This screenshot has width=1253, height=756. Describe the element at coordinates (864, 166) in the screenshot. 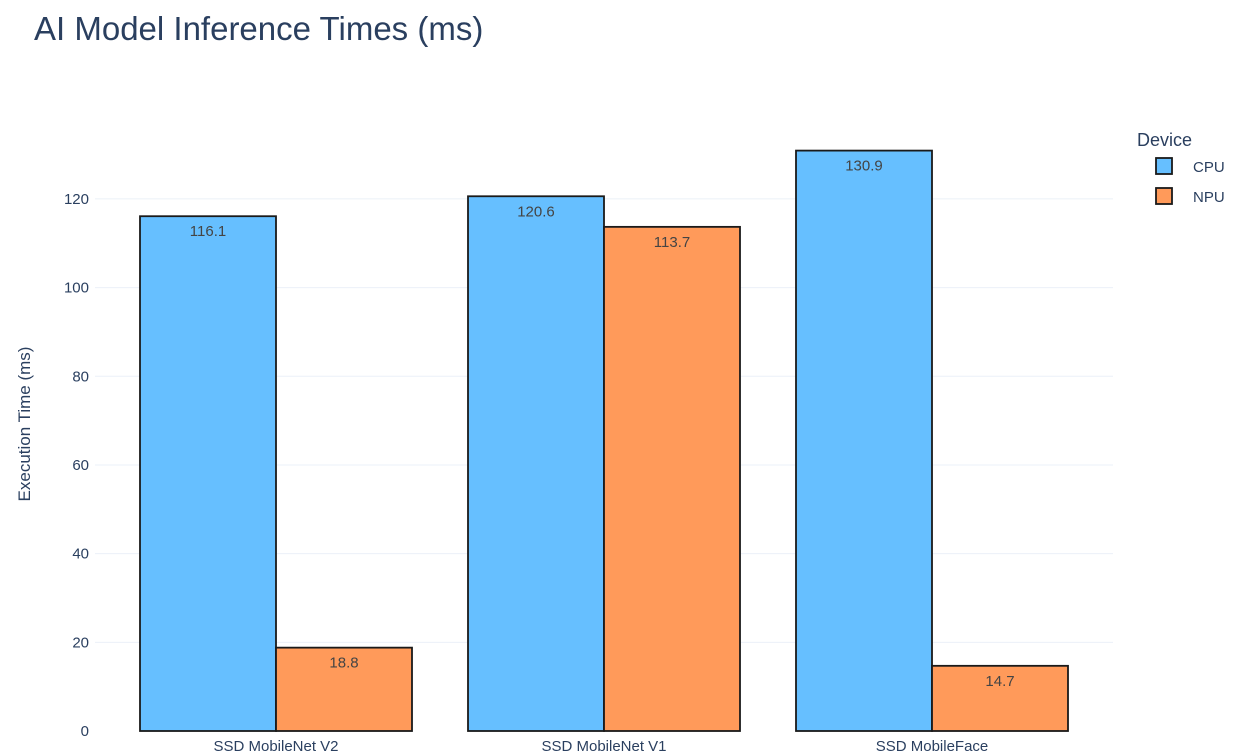

I see `data-label: 130.9` at that location.